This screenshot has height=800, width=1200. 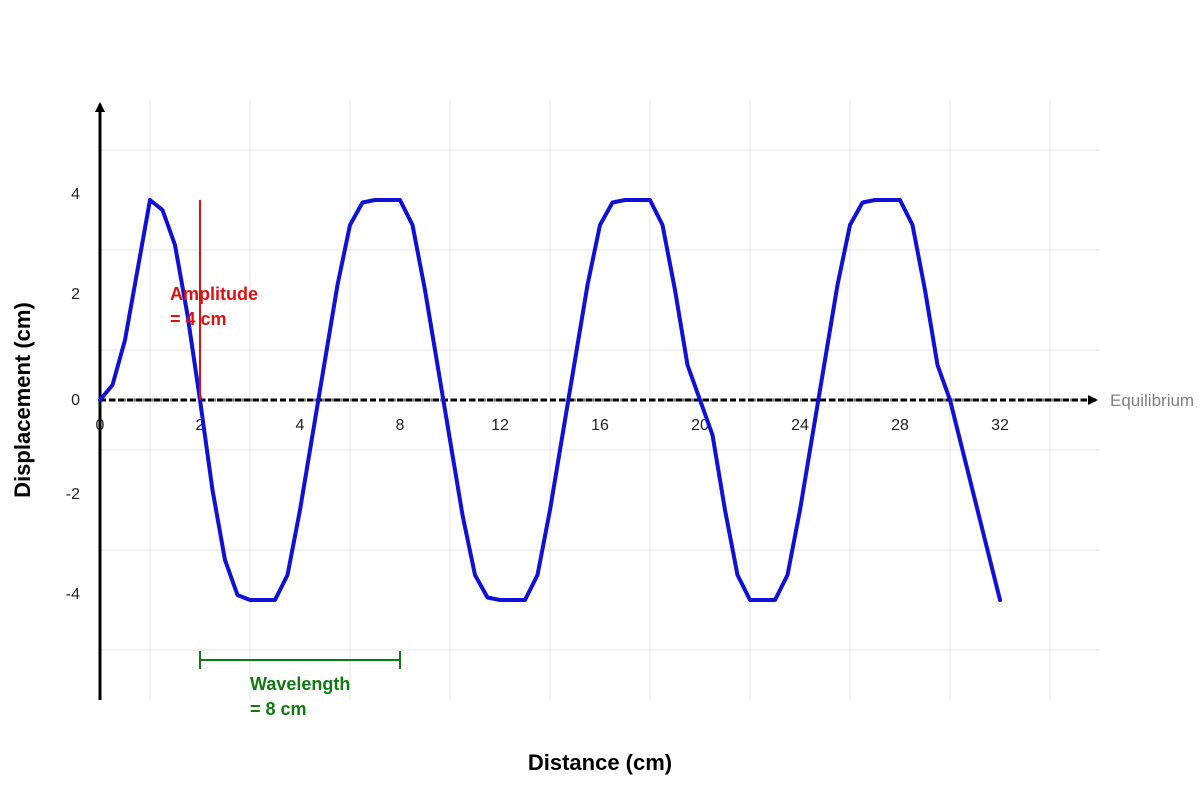 What do you see at coordinates (1152, 400) in the screenshot?
I see `equilibrium-label: Equilibrium` at bounding box center [1152, 400].